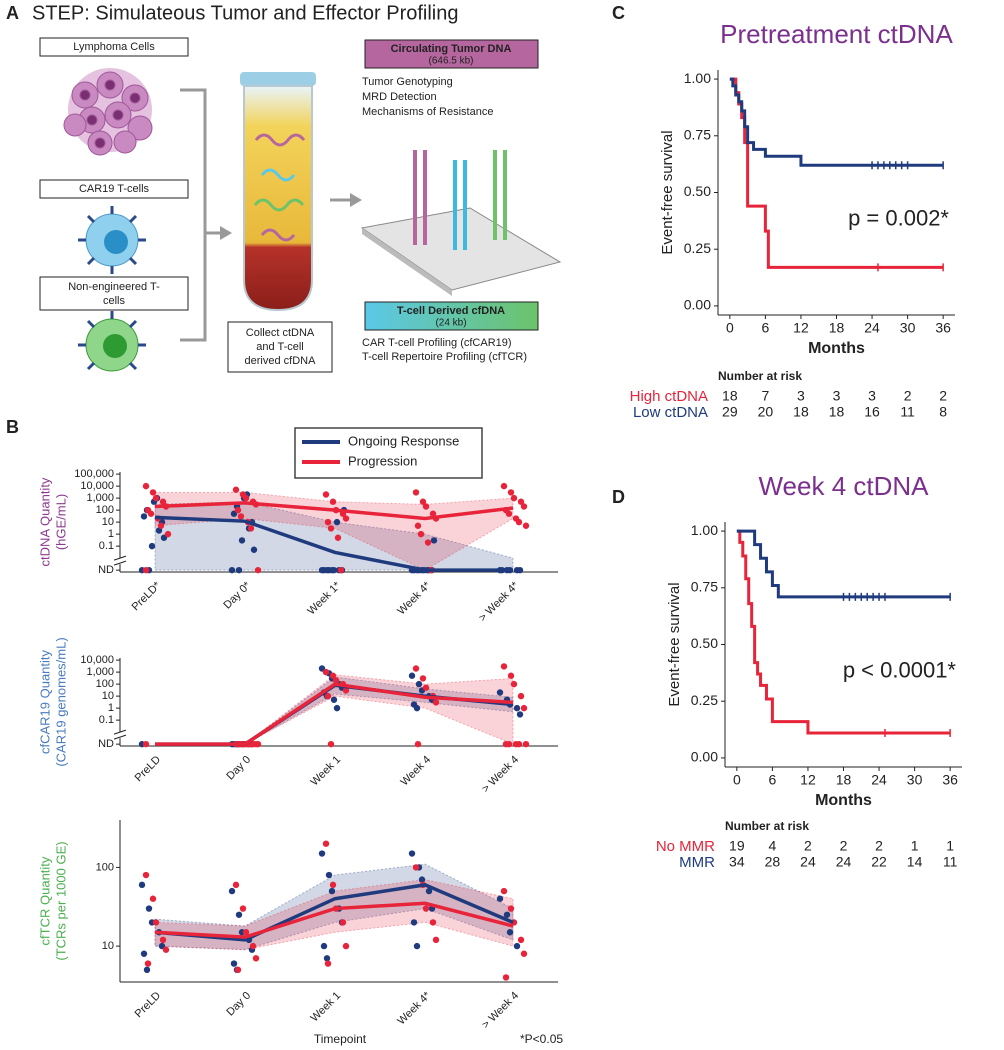 Image resolution: width=1004 pixels, height=1050 pixels. Describe the element at coordinates (697, 191) in the screenshot. I see `y-tick-label: 0.50` at that location.